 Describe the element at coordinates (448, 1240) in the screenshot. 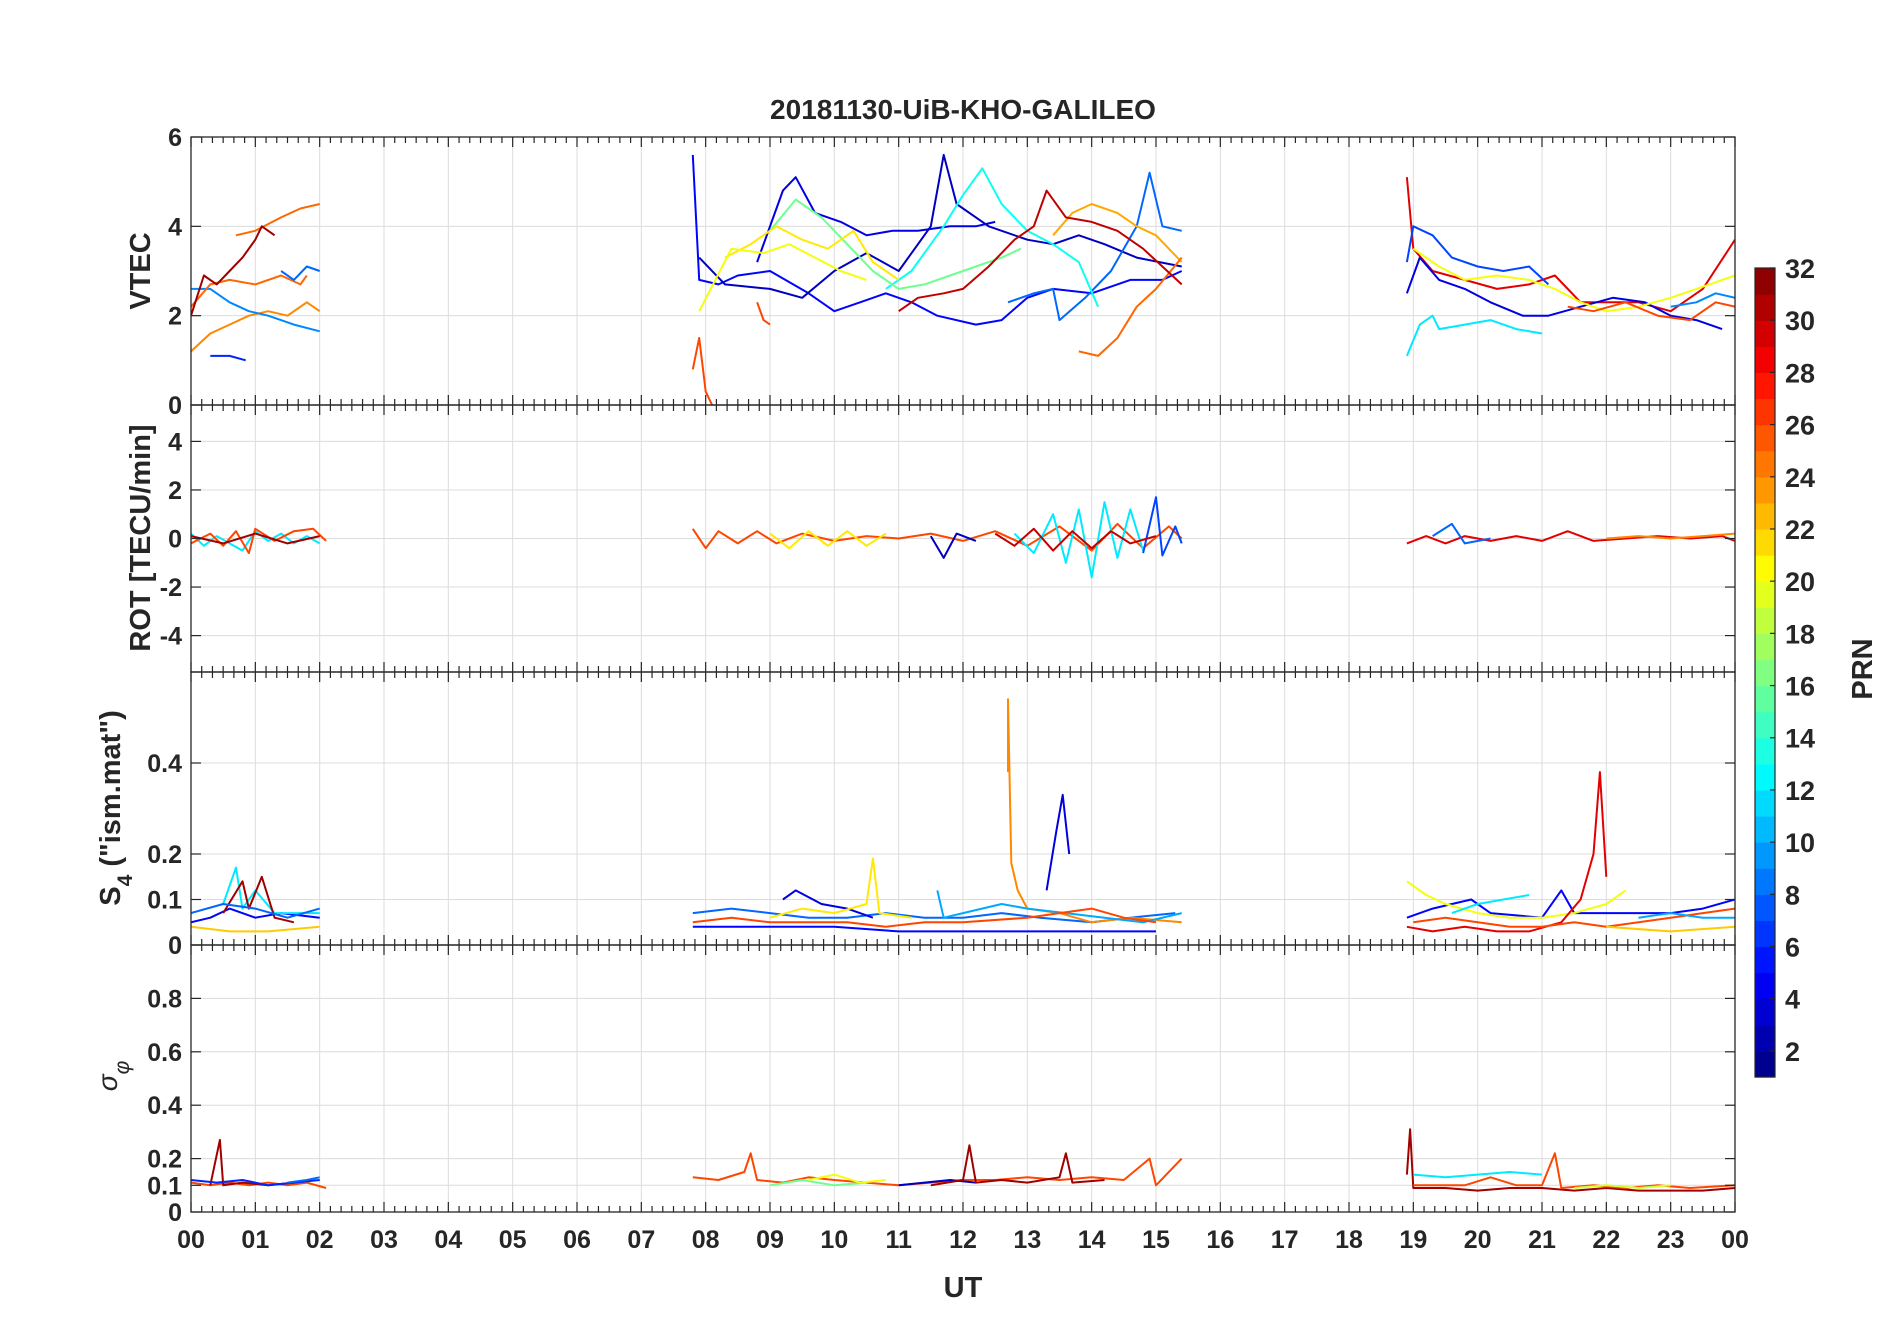

I see `x-tick-label: 04` at that location.